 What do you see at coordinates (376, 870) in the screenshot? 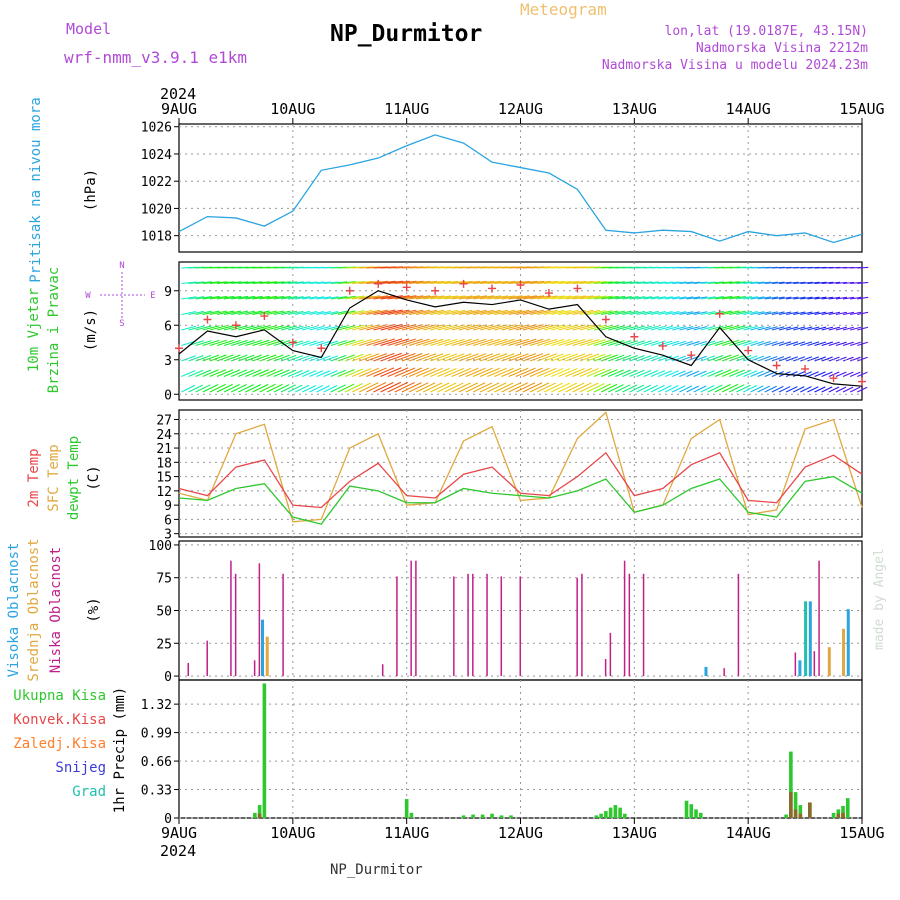
I see `footer-station: NP_Durmitor` at bounding box center [376, 870].